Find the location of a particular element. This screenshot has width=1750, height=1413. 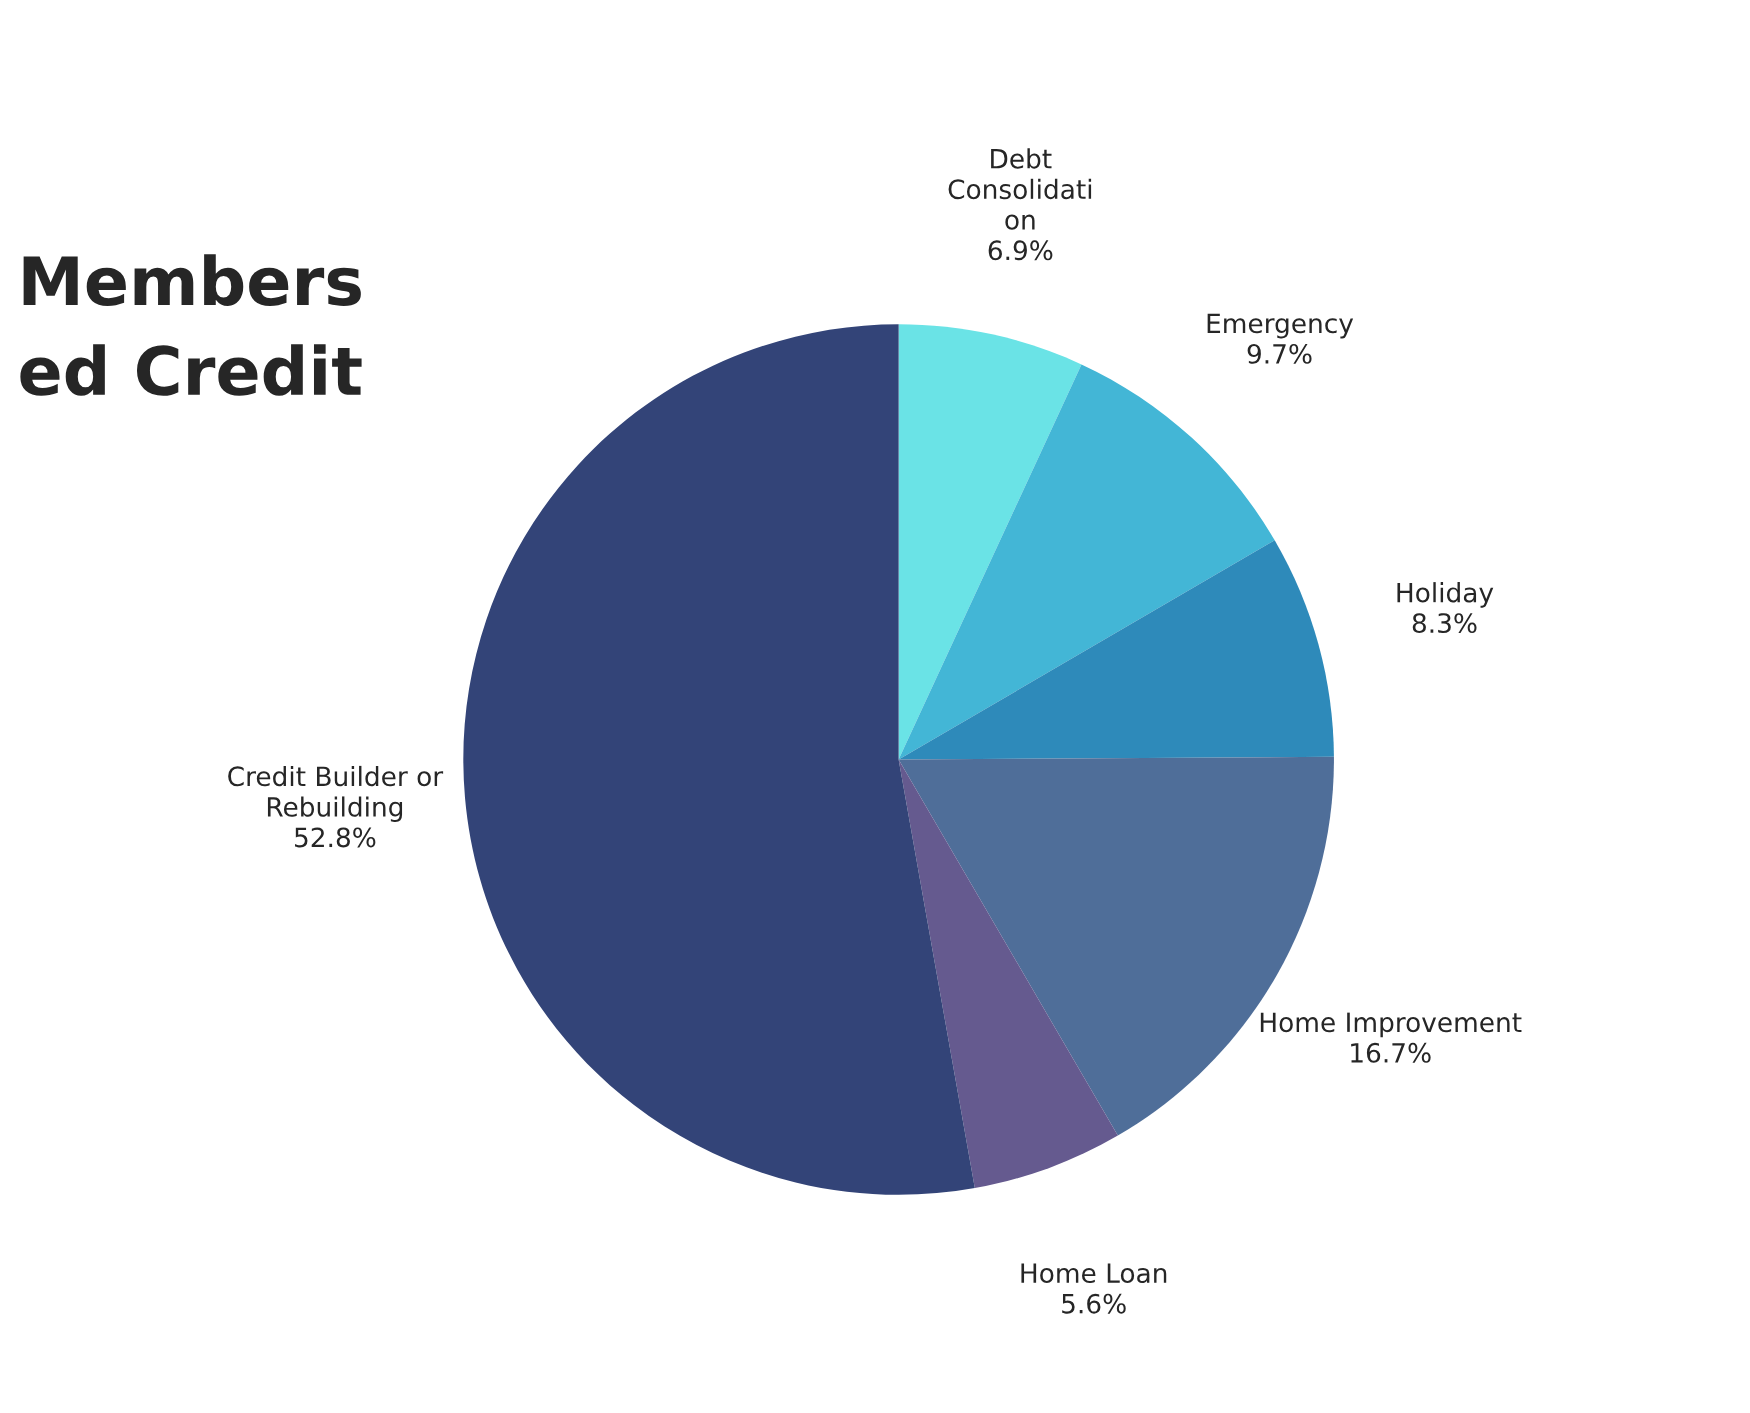

data-label: 8.3% is located at coordinates (1444, 623).